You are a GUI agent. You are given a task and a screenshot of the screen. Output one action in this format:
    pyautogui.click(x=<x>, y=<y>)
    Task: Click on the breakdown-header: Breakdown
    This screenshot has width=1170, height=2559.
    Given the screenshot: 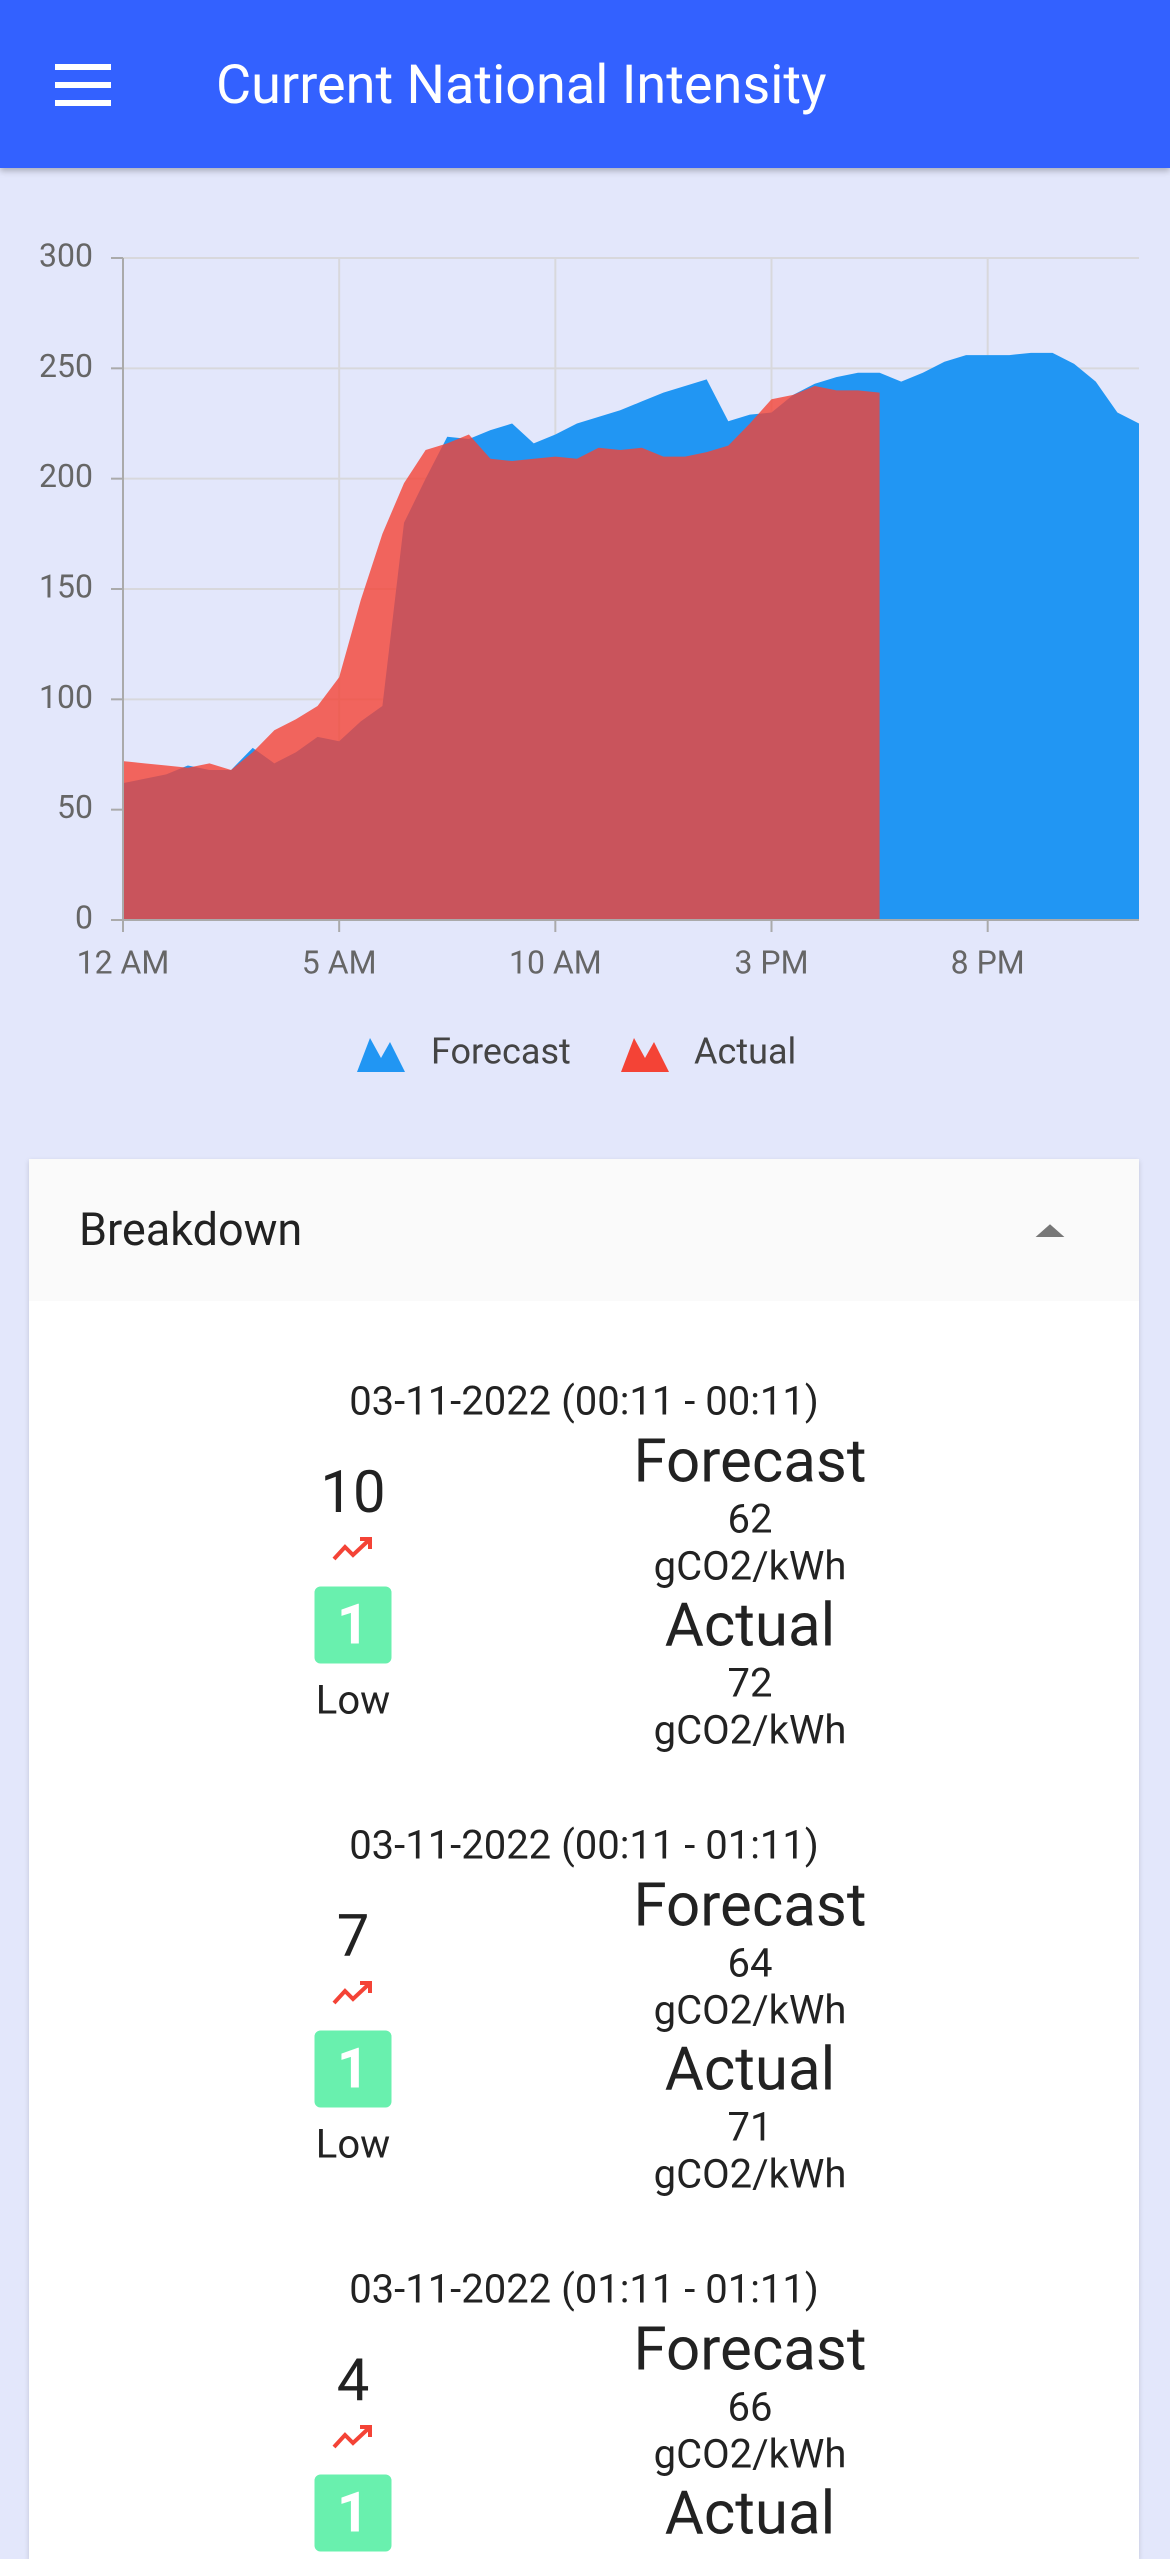 What is the action you would take?
    pyautogui.click(x=584, y=1230)
    